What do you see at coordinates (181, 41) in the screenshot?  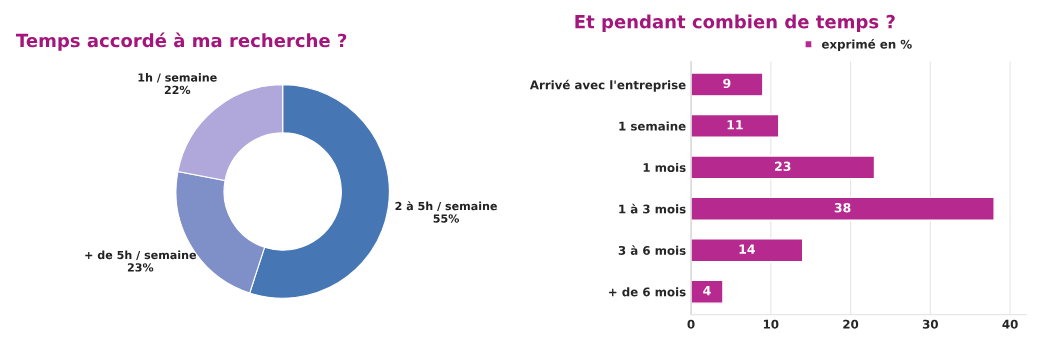 I see `chart-title: Temps accordé à ma recherche ?` at bounding box center [181, 41].